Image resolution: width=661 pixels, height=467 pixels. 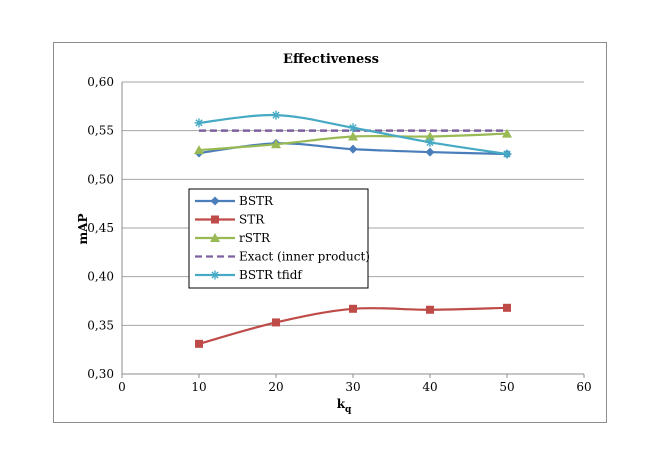 I want to click on y-tick-label: 0,40, so click(x=100, y=277).